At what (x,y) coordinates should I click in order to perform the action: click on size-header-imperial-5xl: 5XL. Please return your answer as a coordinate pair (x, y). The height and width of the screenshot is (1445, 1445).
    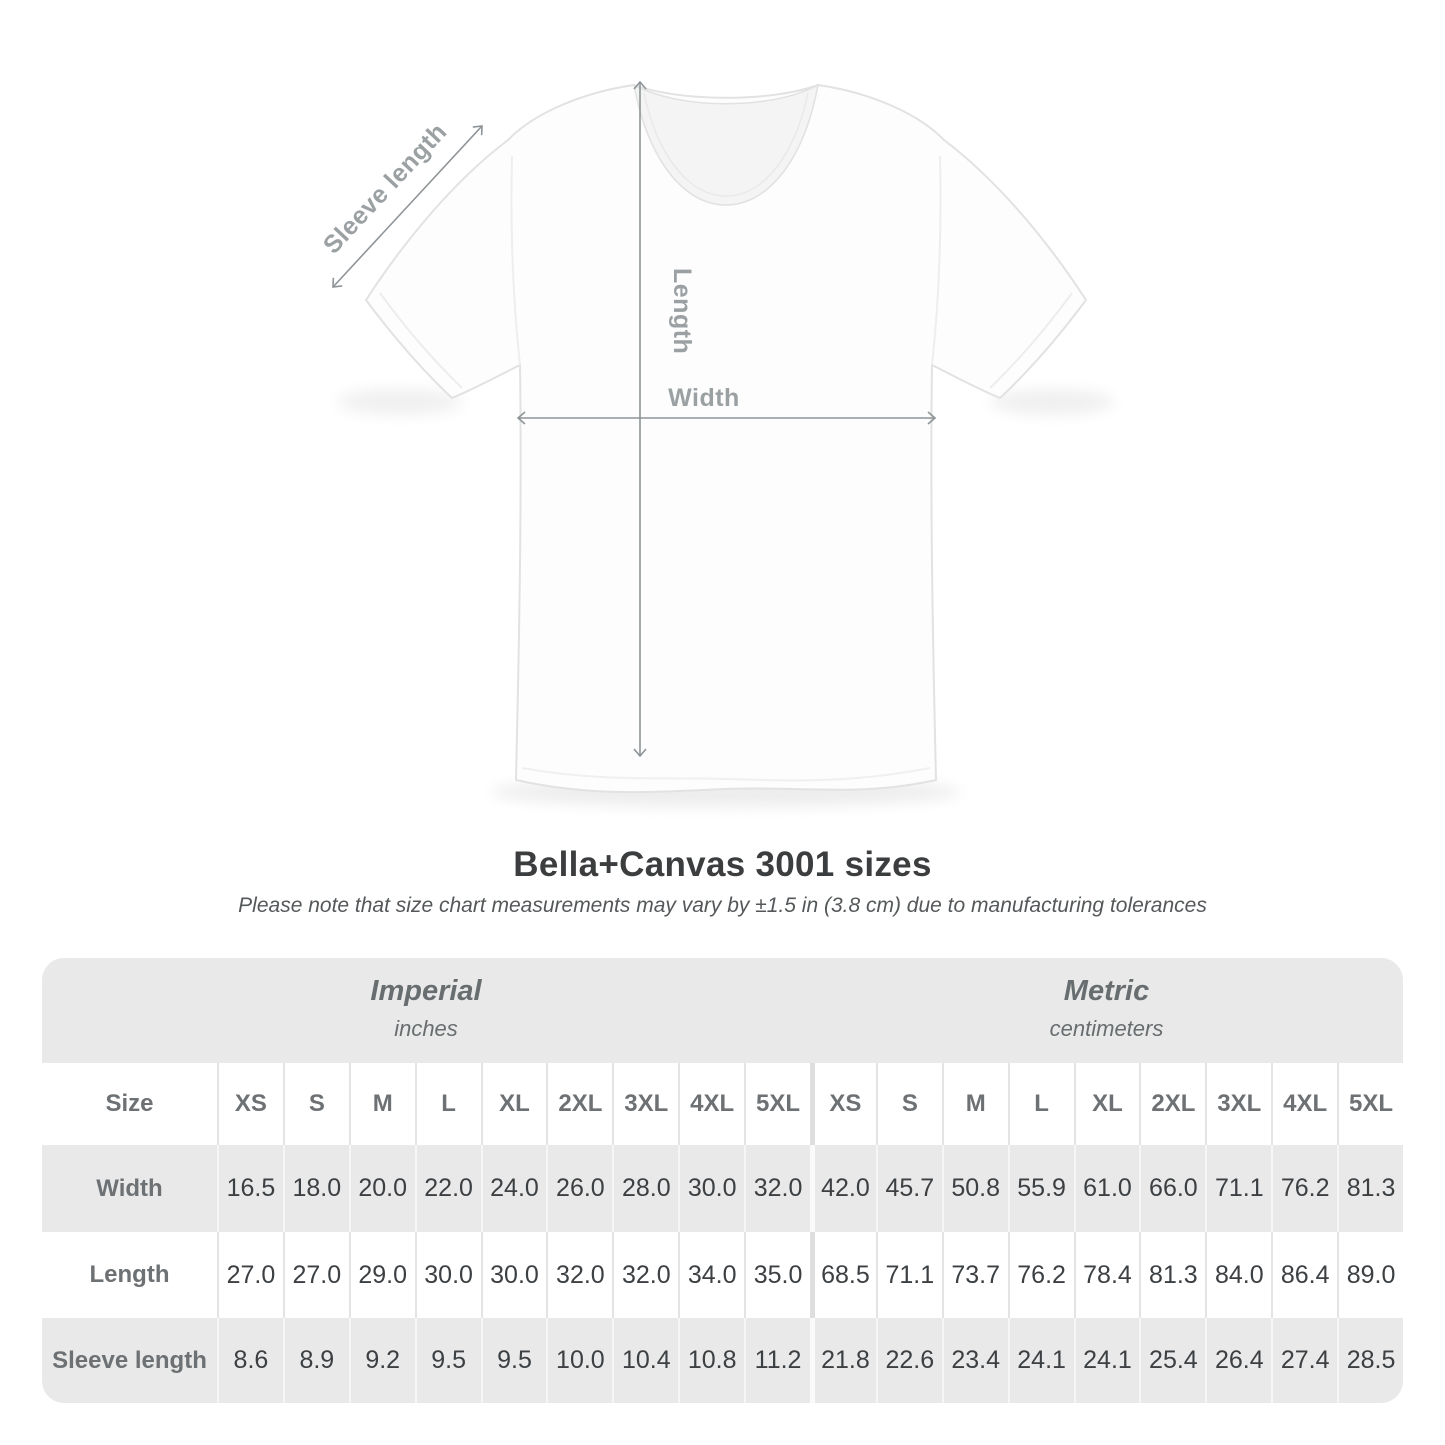
    Looking at the image, I should click on (777, 1104).